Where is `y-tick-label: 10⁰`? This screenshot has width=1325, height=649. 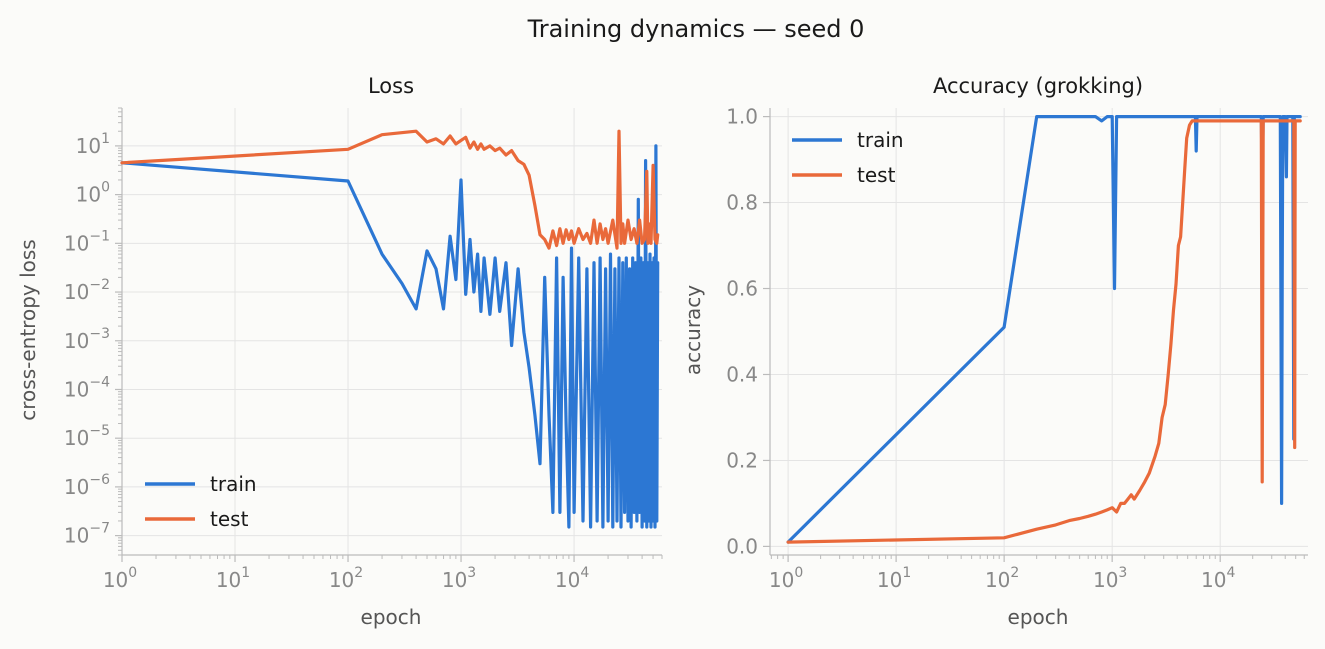 y-tick-label: 10⁰ is located at coordinates (93, 193).